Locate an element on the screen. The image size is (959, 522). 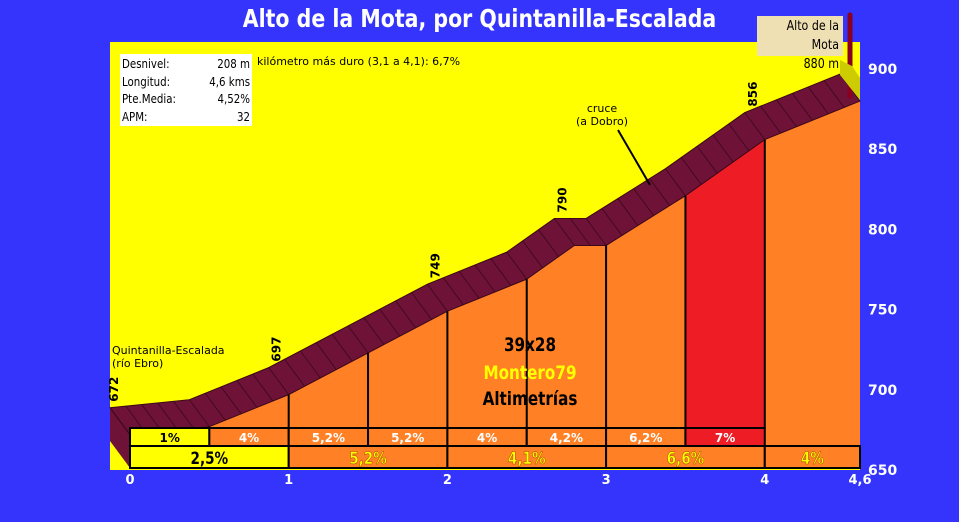
cruce-name: cruce is located at coordinates (602, 108).